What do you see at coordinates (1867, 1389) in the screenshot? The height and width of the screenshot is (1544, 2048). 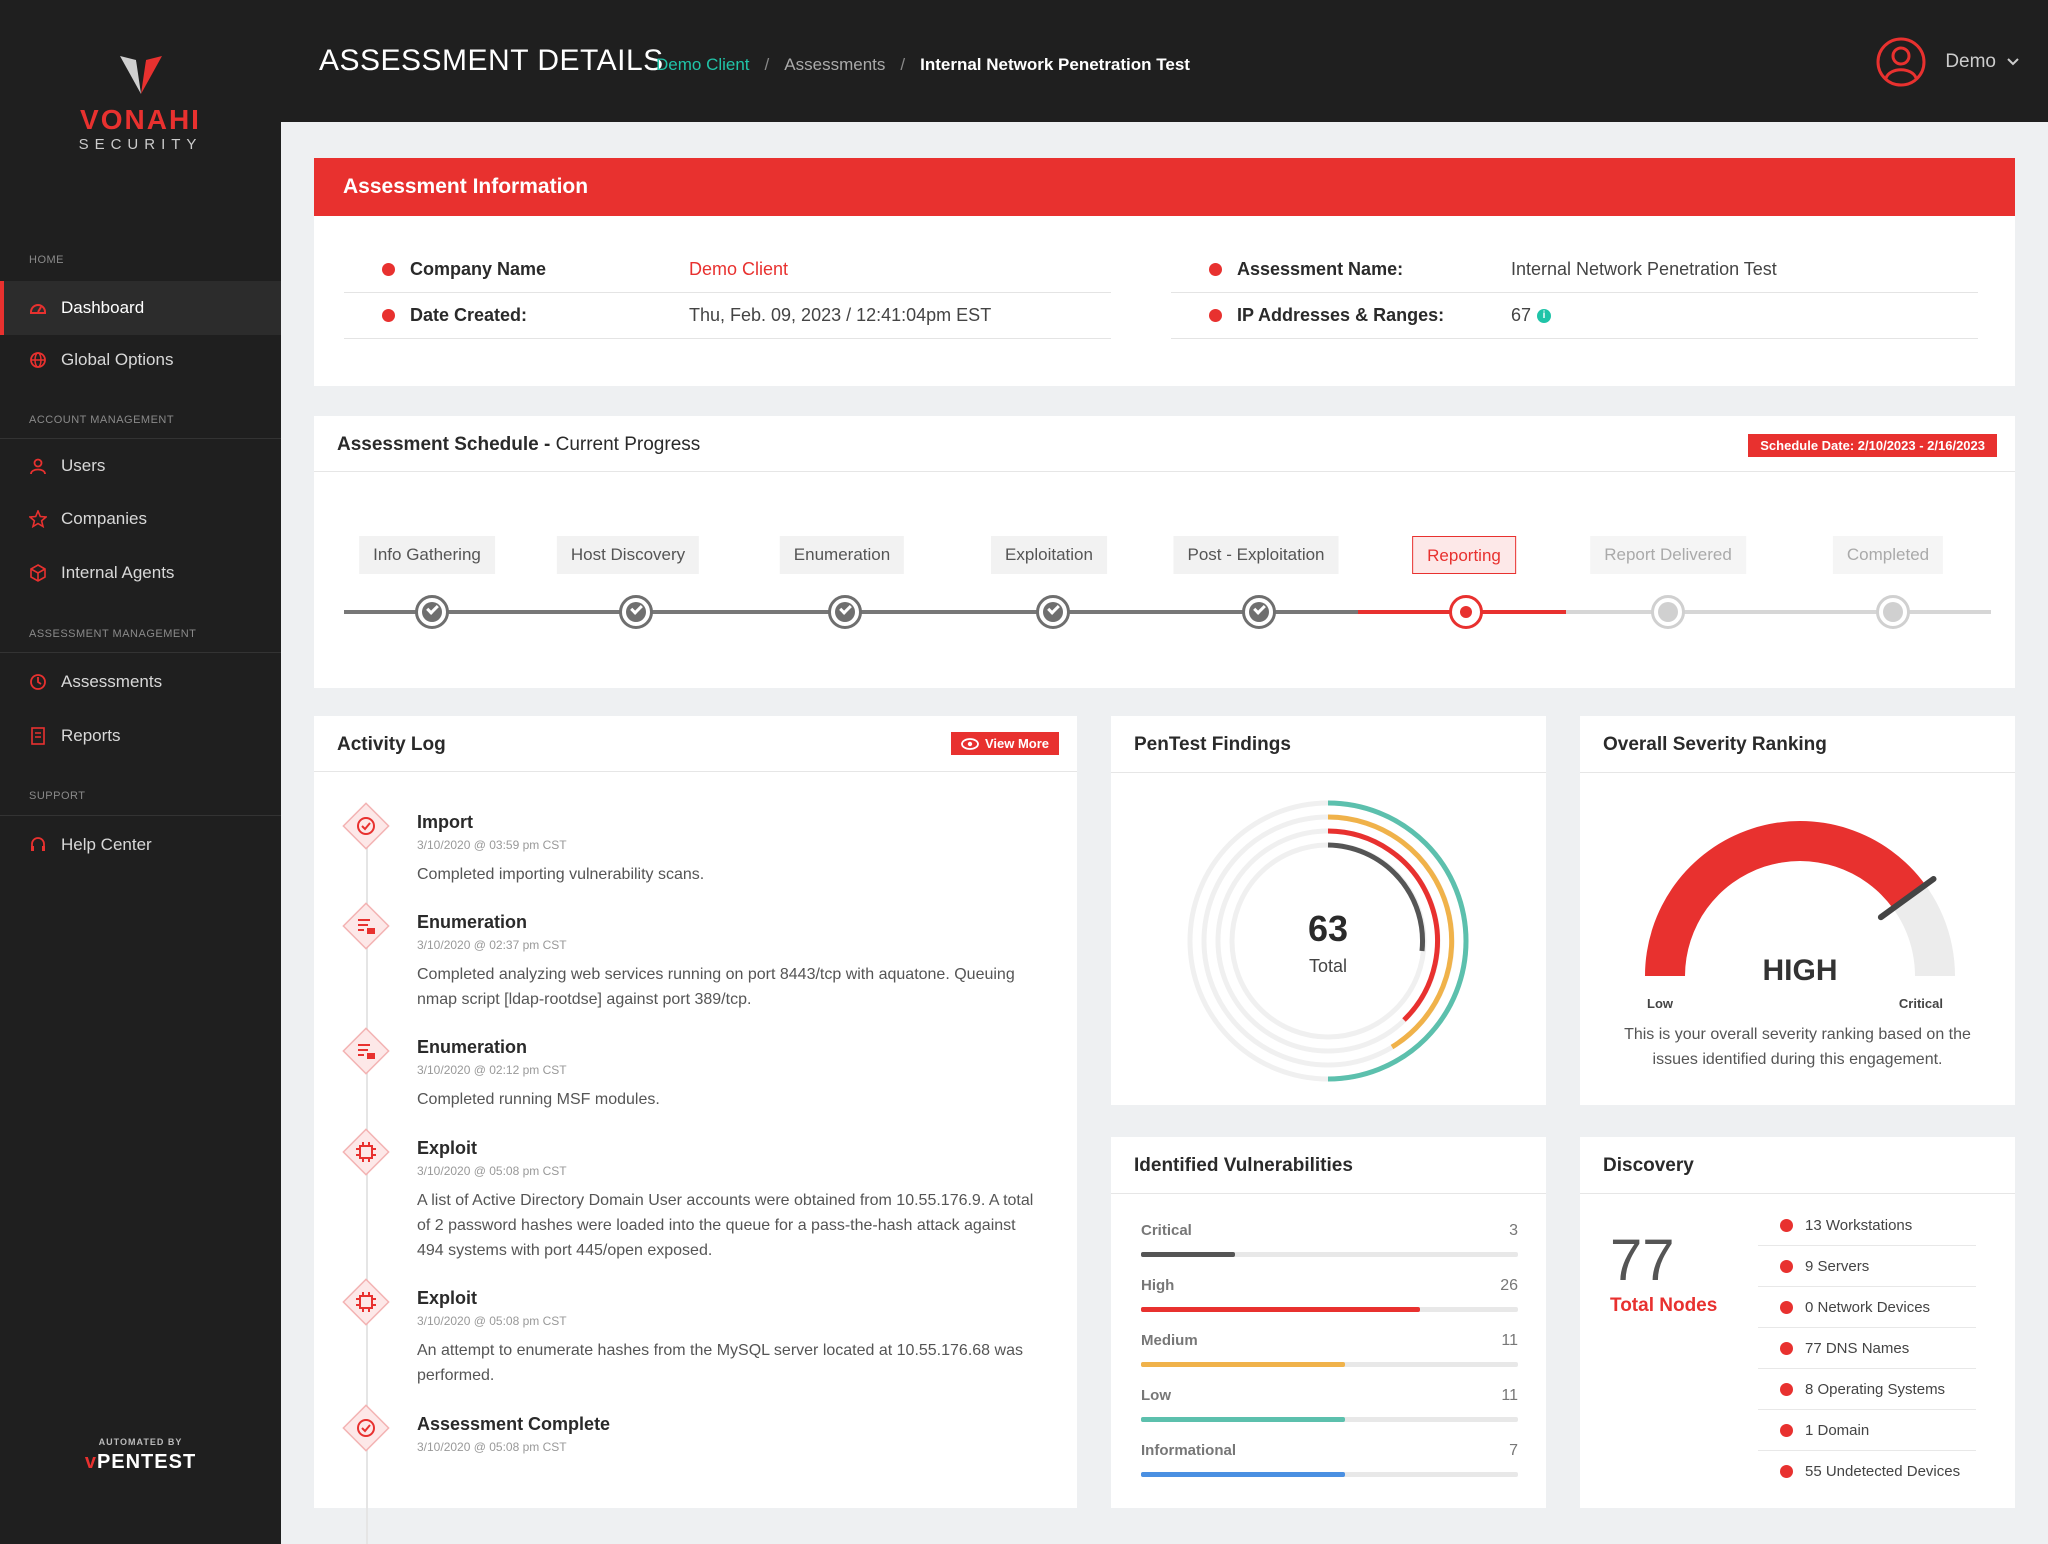 I see `discovery-item: 8 Operating Systems` at bounding box center [1867, 1389].